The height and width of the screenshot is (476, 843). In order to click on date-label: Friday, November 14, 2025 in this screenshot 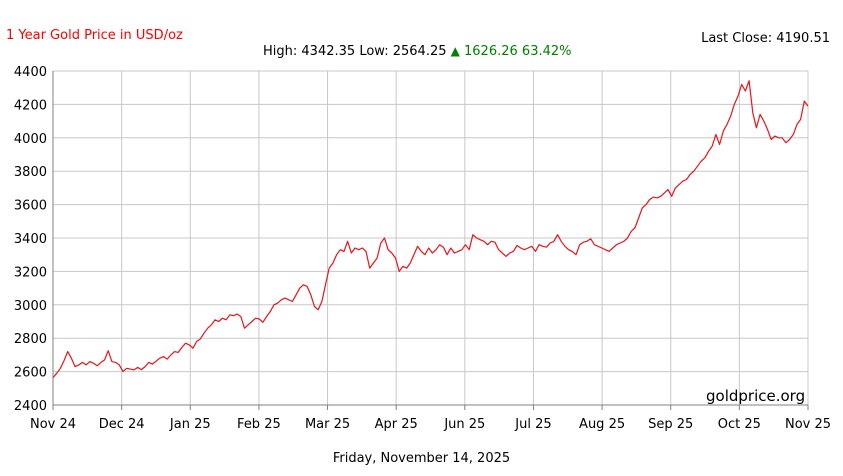, I will do `click(421, 458)`.